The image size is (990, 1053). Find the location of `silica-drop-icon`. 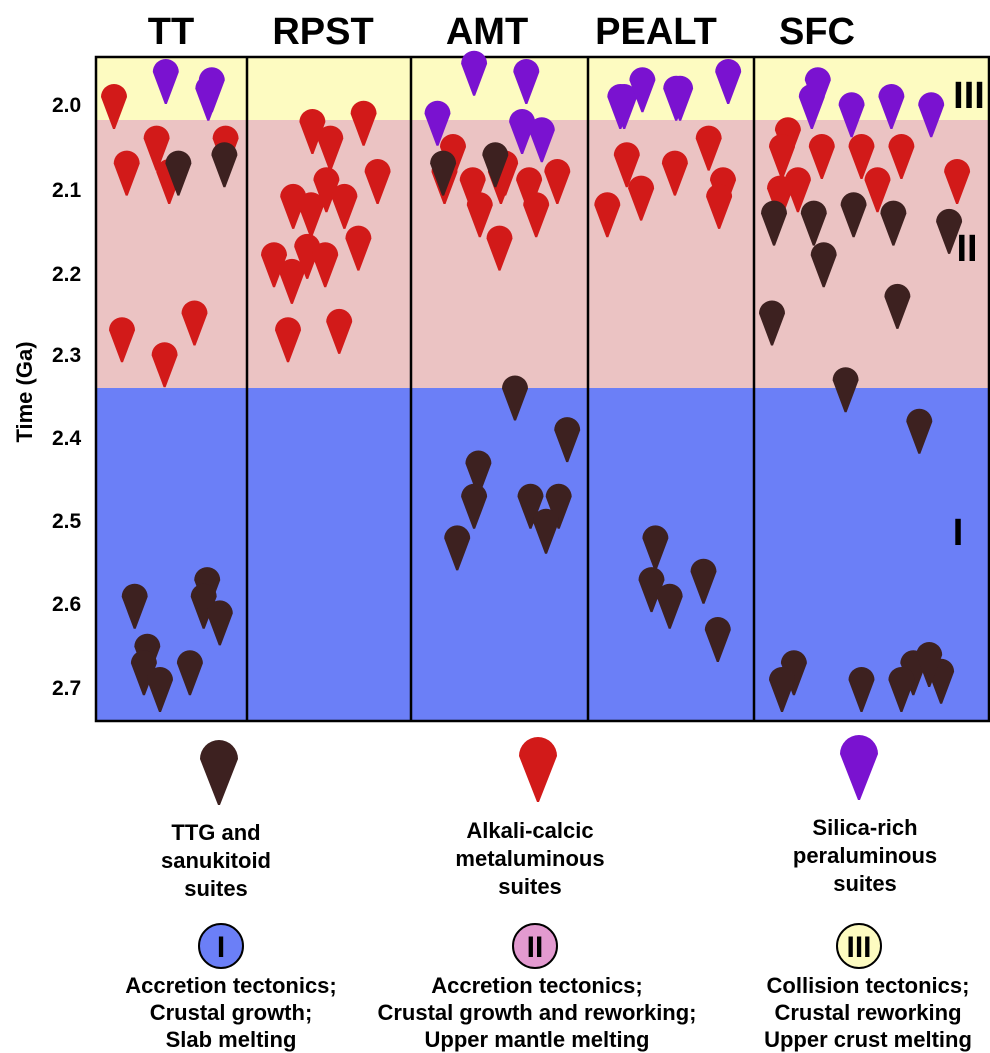

silica-drop-icon is located at coordinates (859, 767).